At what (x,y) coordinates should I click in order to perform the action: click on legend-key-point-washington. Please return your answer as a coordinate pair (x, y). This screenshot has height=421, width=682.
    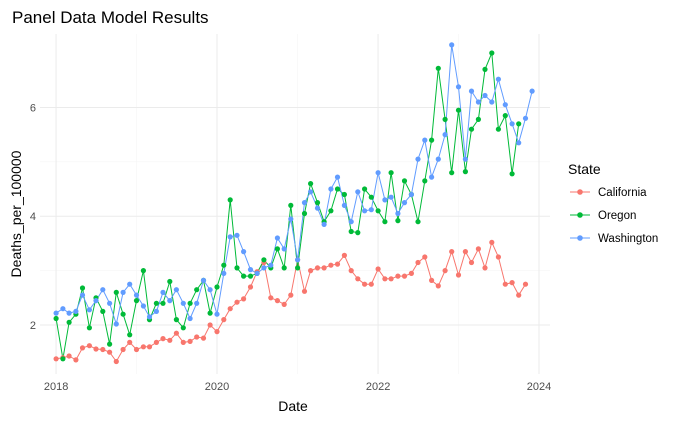
    Looking at the image, I should click on (580, 238).